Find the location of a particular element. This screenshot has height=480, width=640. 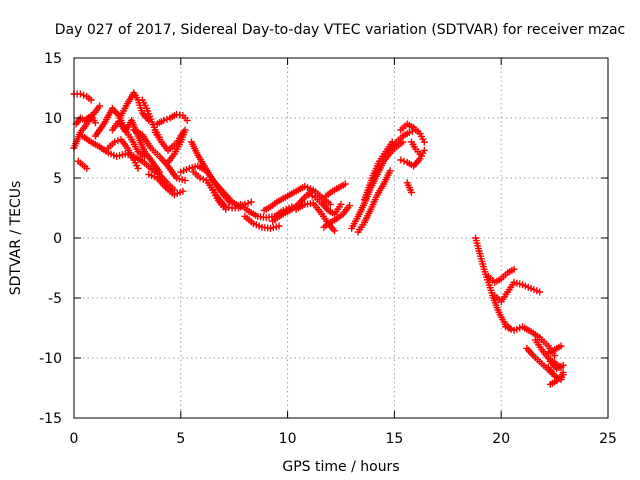

y-tick-label: -10 is located at coordinates (50, 359).